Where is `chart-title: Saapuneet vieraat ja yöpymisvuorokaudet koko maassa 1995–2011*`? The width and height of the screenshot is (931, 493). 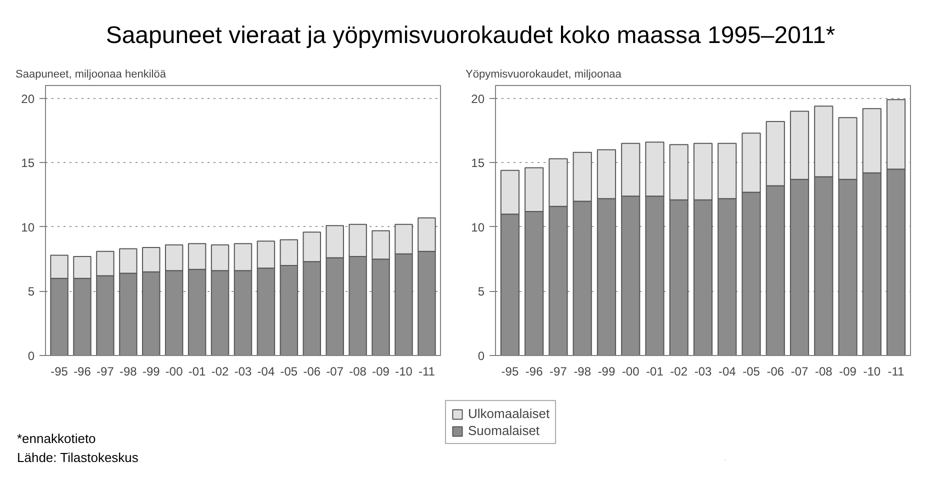
chart-title: Saapuneet vieraat ja yöpymisvuorokaudet koko maassa 1995–2011* is located at coordinates (471, 36).